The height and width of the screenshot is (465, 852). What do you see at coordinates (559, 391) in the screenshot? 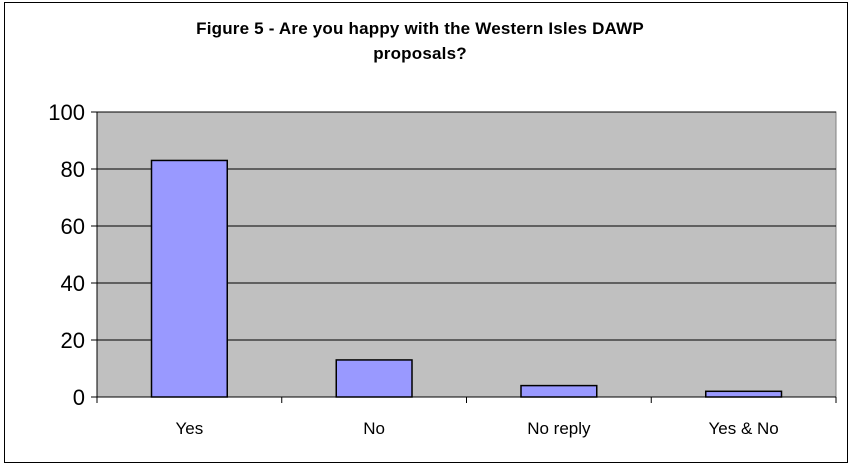
I see `bar-no-reply` at bounding box center [559, 391].